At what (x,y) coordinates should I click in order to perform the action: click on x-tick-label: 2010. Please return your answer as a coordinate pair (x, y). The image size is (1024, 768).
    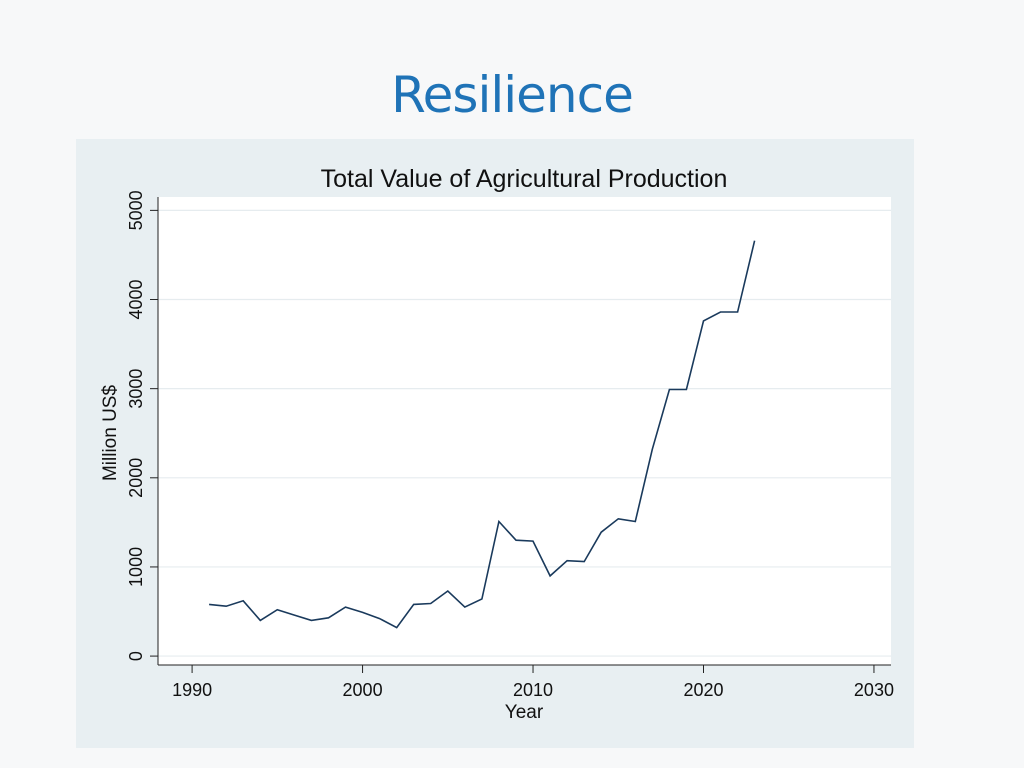
    Looking at the image, I should click on (533, 690).